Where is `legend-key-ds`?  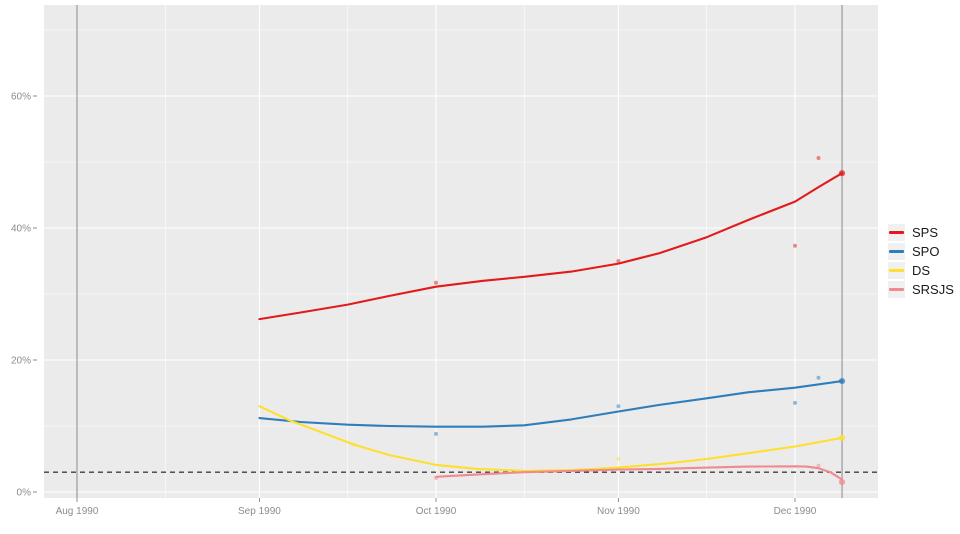
legend-key-ds is located at coordinates (896, 270).